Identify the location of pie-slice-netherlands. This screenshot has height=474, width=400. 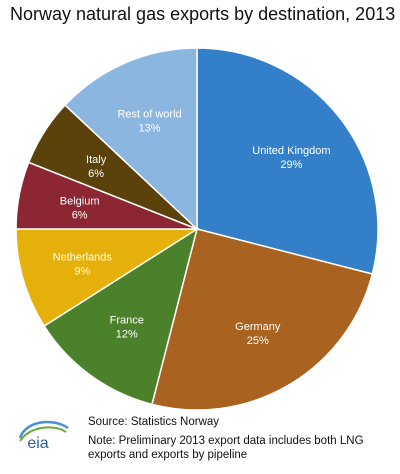
(107, 278).